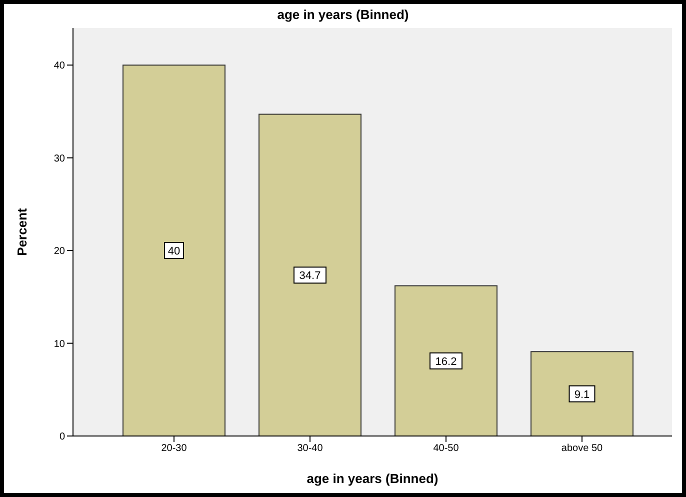 This screenshot has height=497, width=686. What do you see at coordinates (310, 448) in the screenshot?
I see `x-tick-label: 30-40` at bounding box center [310, 448].